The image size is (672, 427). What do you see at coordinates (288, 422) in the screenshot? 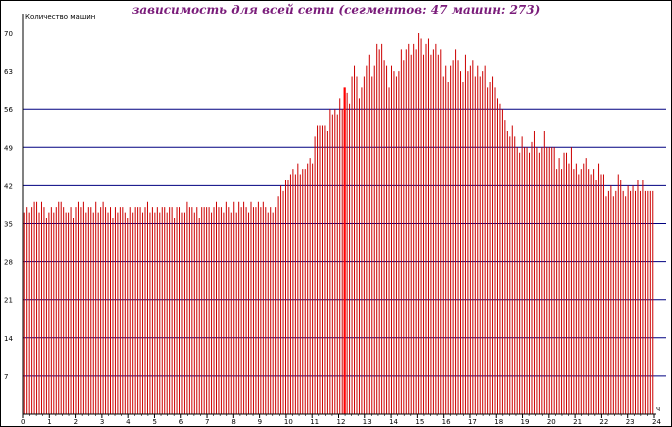
I see `x-tick-label: 10` at bounding box center [288, 422].